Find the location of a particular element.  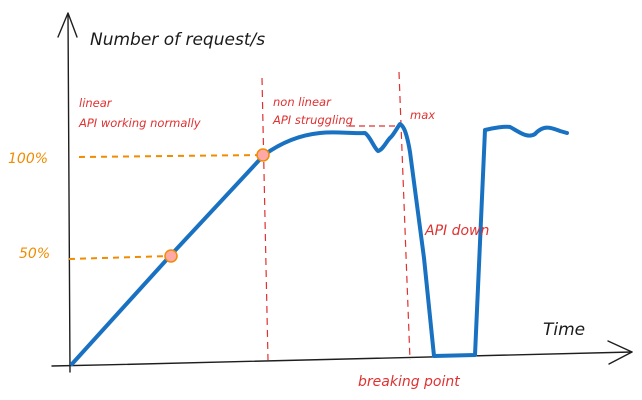

api-down-label: API down is located at coordinates (456, 231).